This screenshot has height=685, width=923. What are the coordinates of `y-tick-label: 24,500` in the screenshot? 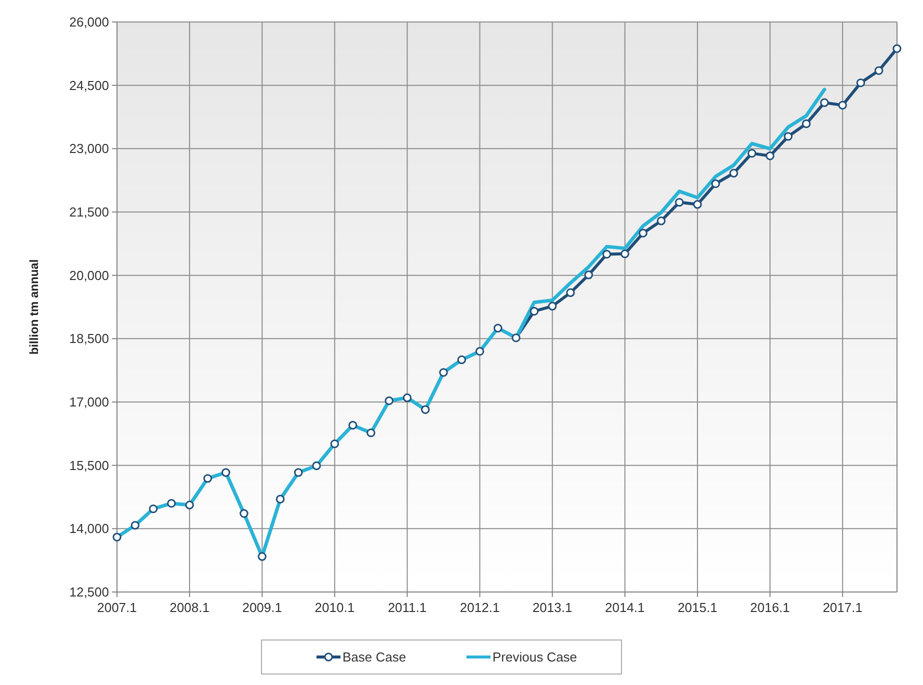 It's located at (89, 85).